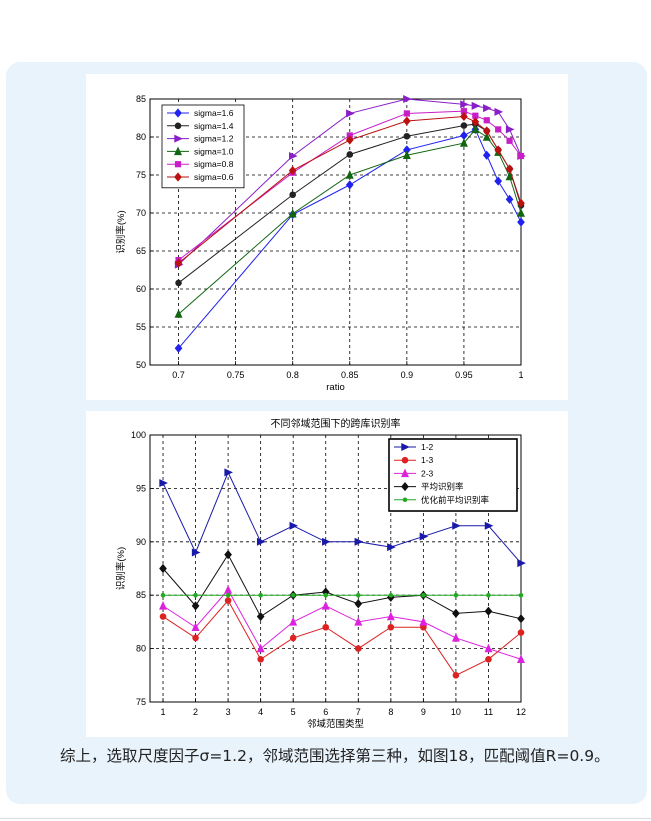 This screenshot has height=821, width=651. What do you see at coordinates (200, 139) in the screenshot?
I see `legend-item: sigma=1.2` at bounding box center [200, 139].